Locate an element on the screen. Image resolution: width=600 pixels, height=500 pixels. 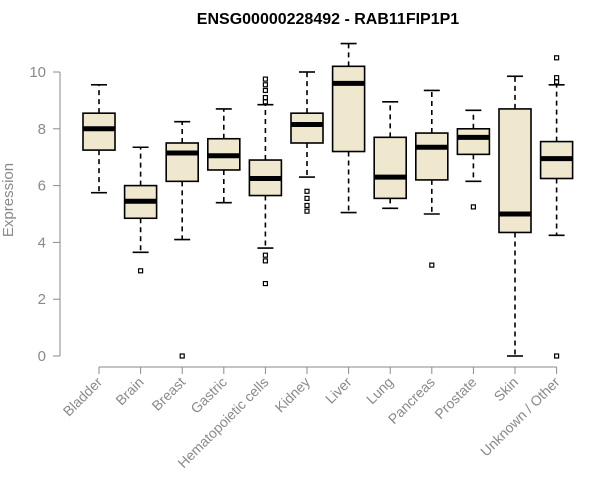
y-tick-label: 0 is located at coordinates (42, 356).